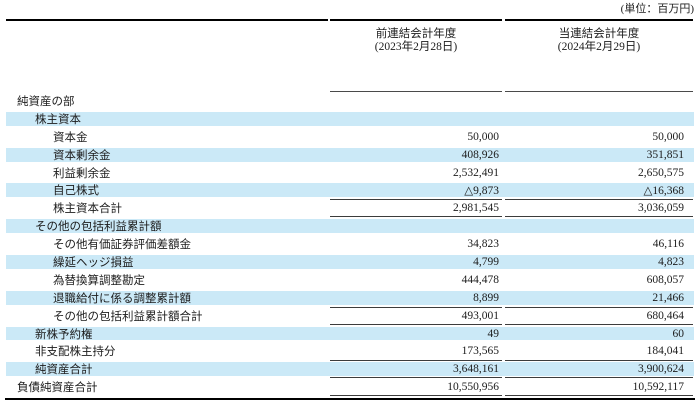 The image size is (697, 404). Describe the element at coordinates (665, 351) in the screenshot. I see `row-value-curr-period: 184,041` at that location.